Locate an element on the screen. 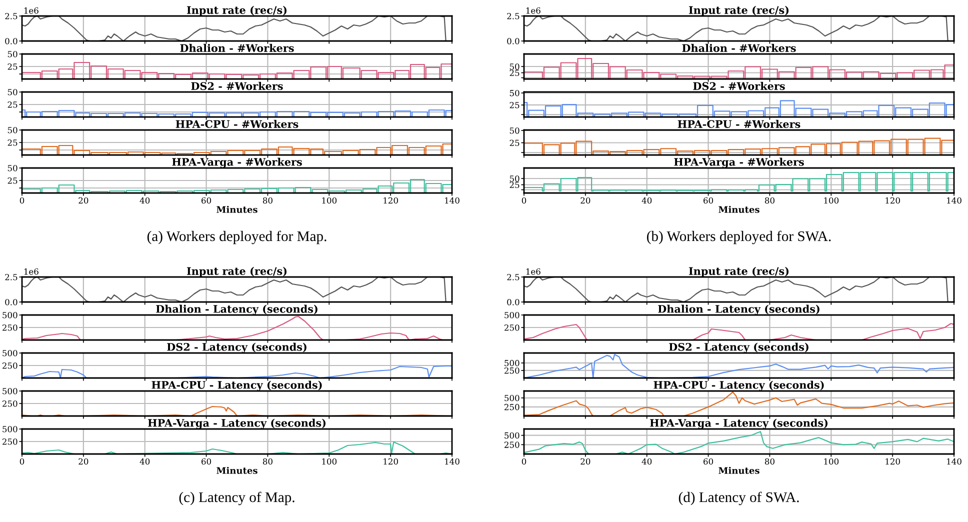  text: (c) Latency of Map. is located at coordinates (236, 499).